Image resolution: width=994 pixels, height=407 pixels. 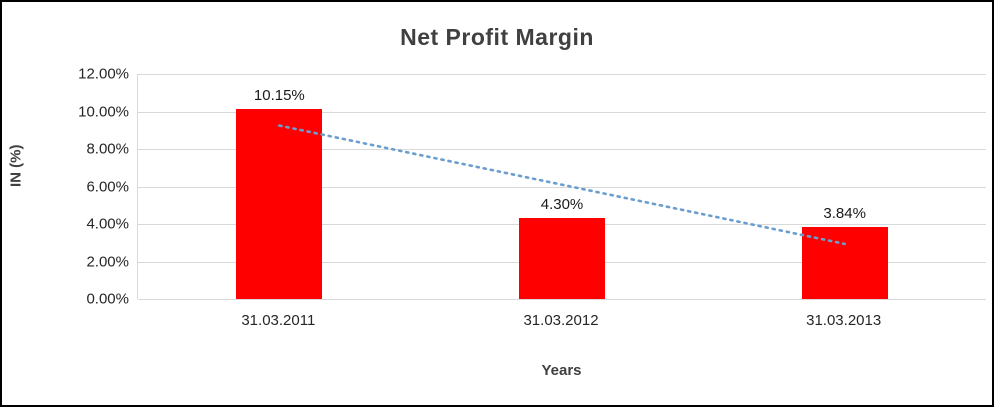 I want to click on y-tick-label: 6.00%, so click(x=107, y=186).